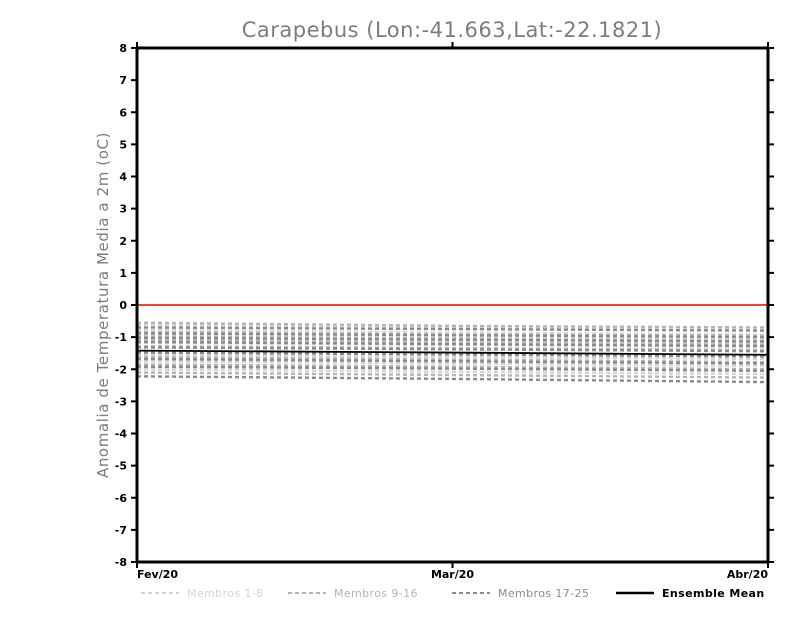 The width and height of the screenshot is (800, 618). What do you see at coordinates (121, 530) in the screenshot?
I see `y-tick-label: -7` at bounding box center [121, 530].